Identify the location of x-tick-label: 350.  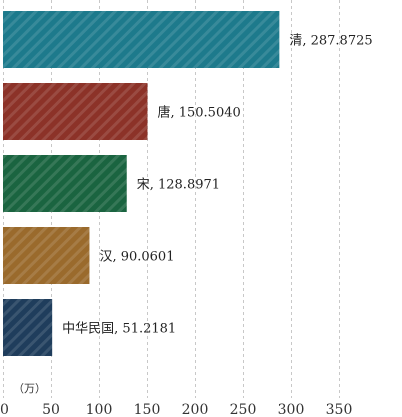
(339, 409).